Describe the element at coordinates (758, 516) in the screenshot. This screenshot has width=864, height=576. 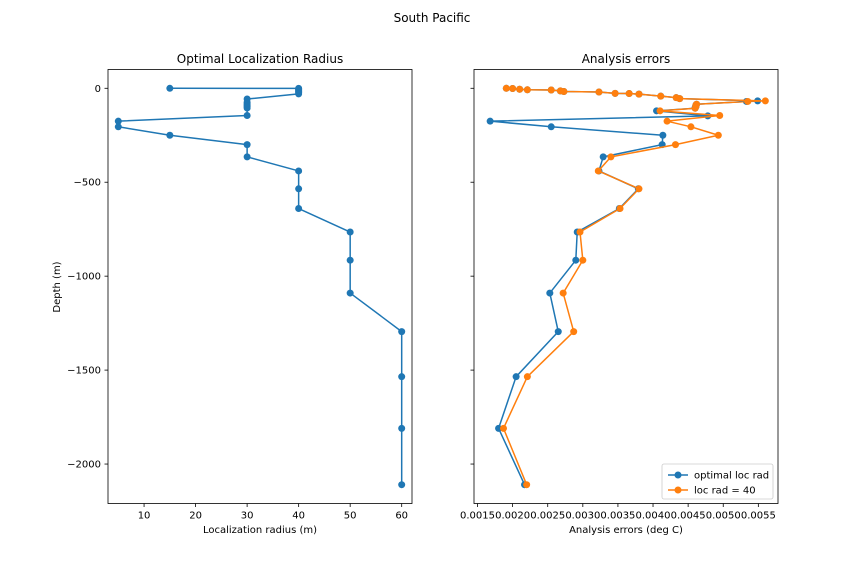
I see `right-x-tick-label: 0.0055` at that location.